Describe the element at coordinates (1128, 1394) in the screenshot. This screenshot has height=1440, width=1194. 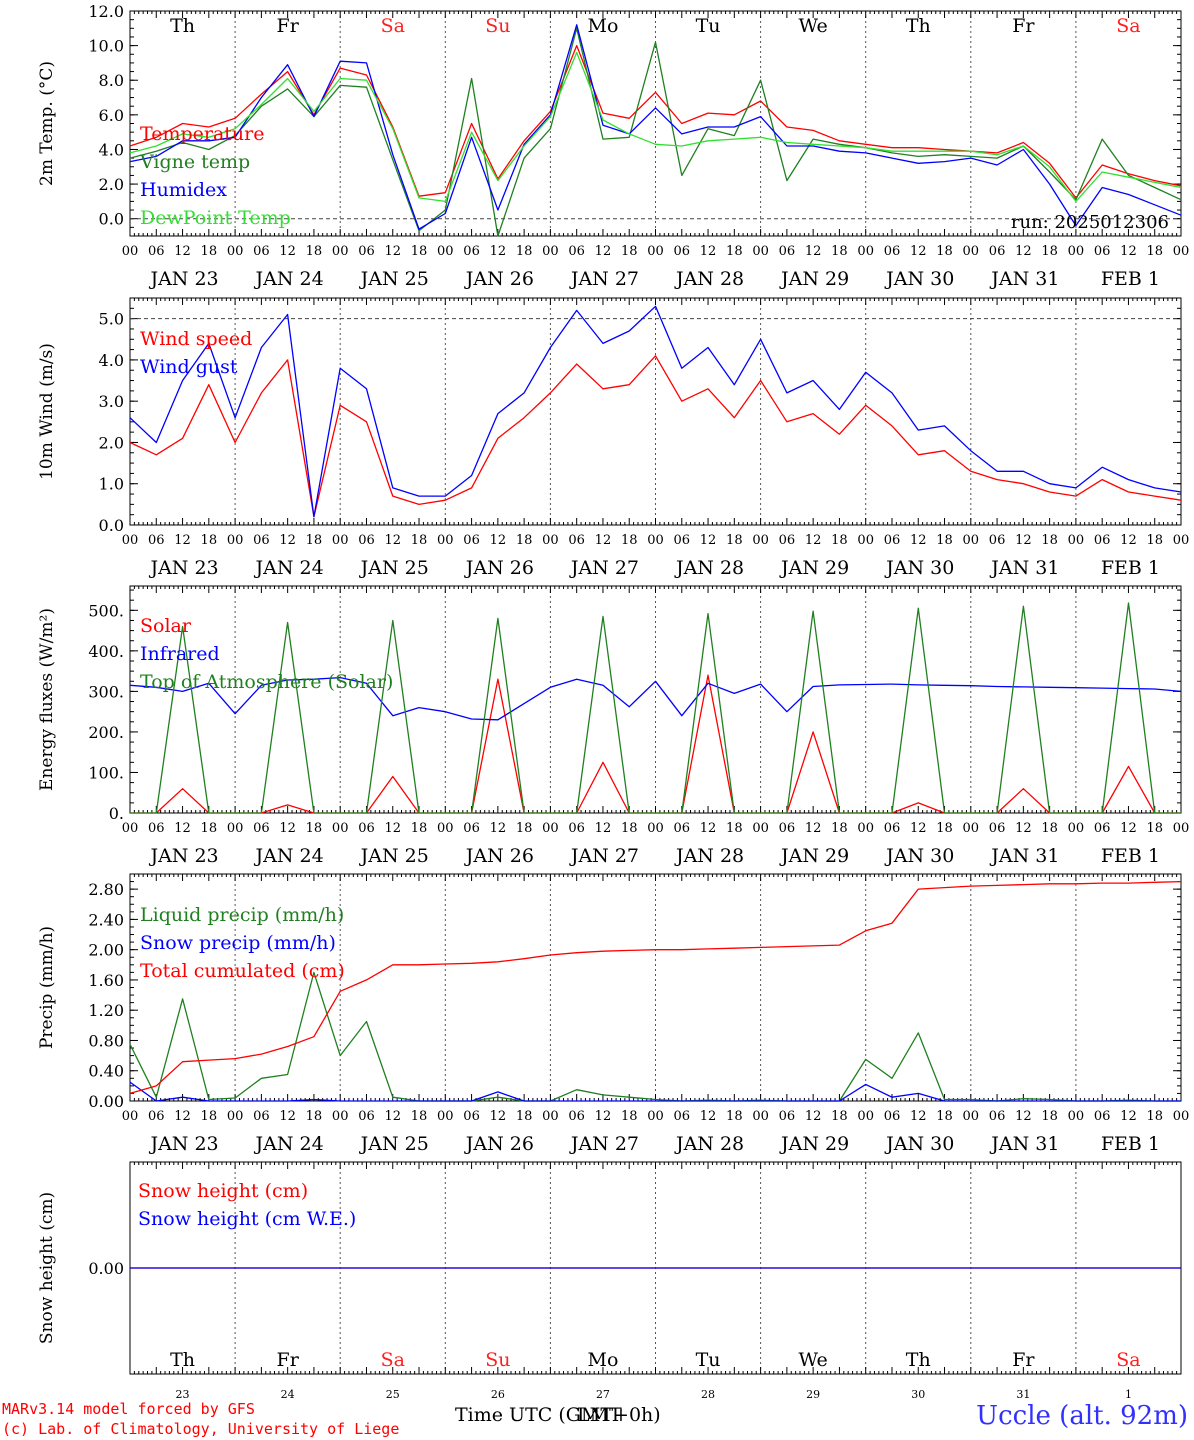
I see `day-number-label: 1` at that location.